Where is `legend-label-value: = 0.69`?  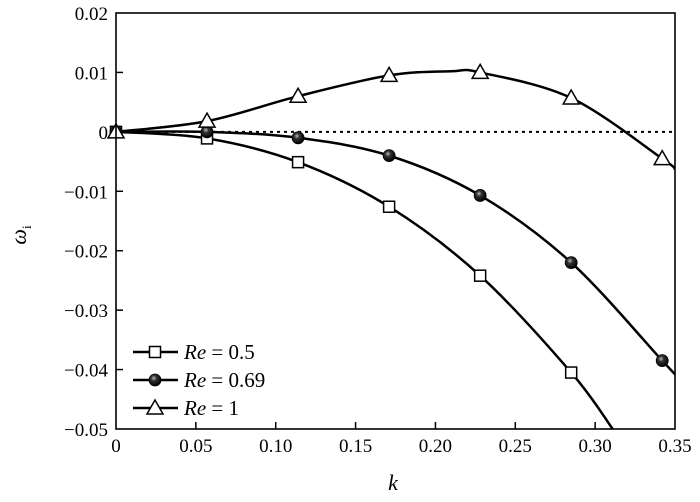 legend-label-value: = 0.69 is located at coordinates (235, 380).